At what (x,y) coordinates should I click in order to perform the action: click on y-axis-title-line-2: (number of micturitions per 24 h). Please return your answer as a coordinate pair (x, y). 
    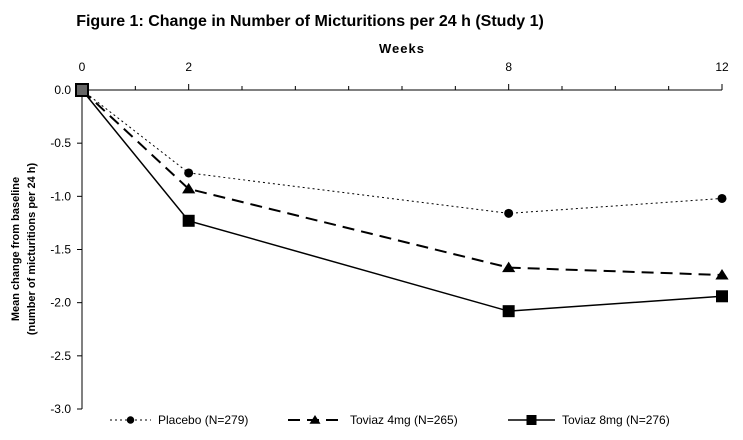
    Looking at the image, I should click on (32, 248).